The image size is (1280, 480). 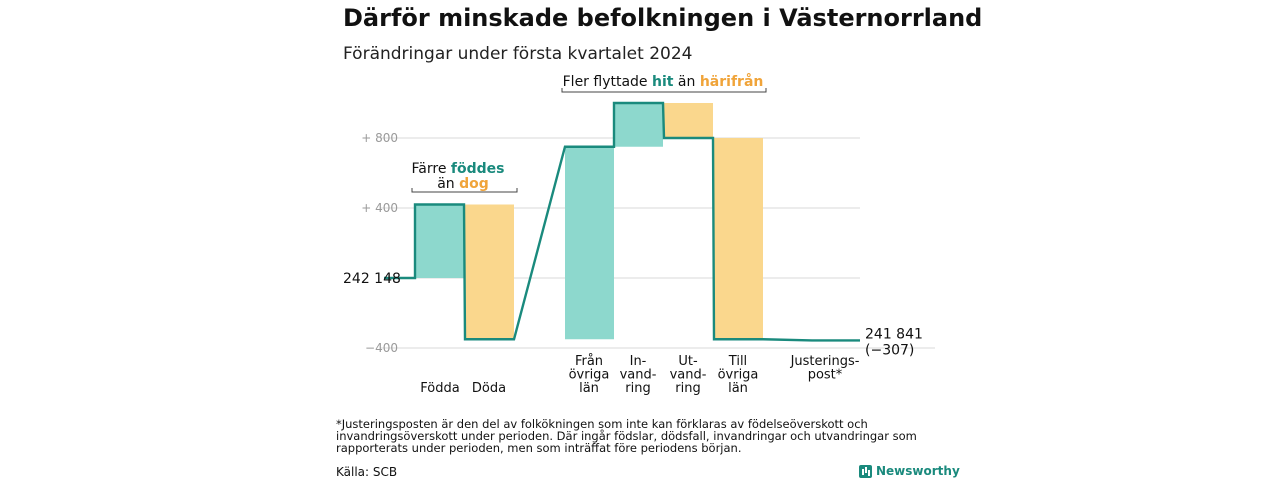 What do you see at coordinates (663, 81) in the screenshot?
I see `annotation-moves: Fler flyttade hit än härifrån` at bounding box center [663, 81].